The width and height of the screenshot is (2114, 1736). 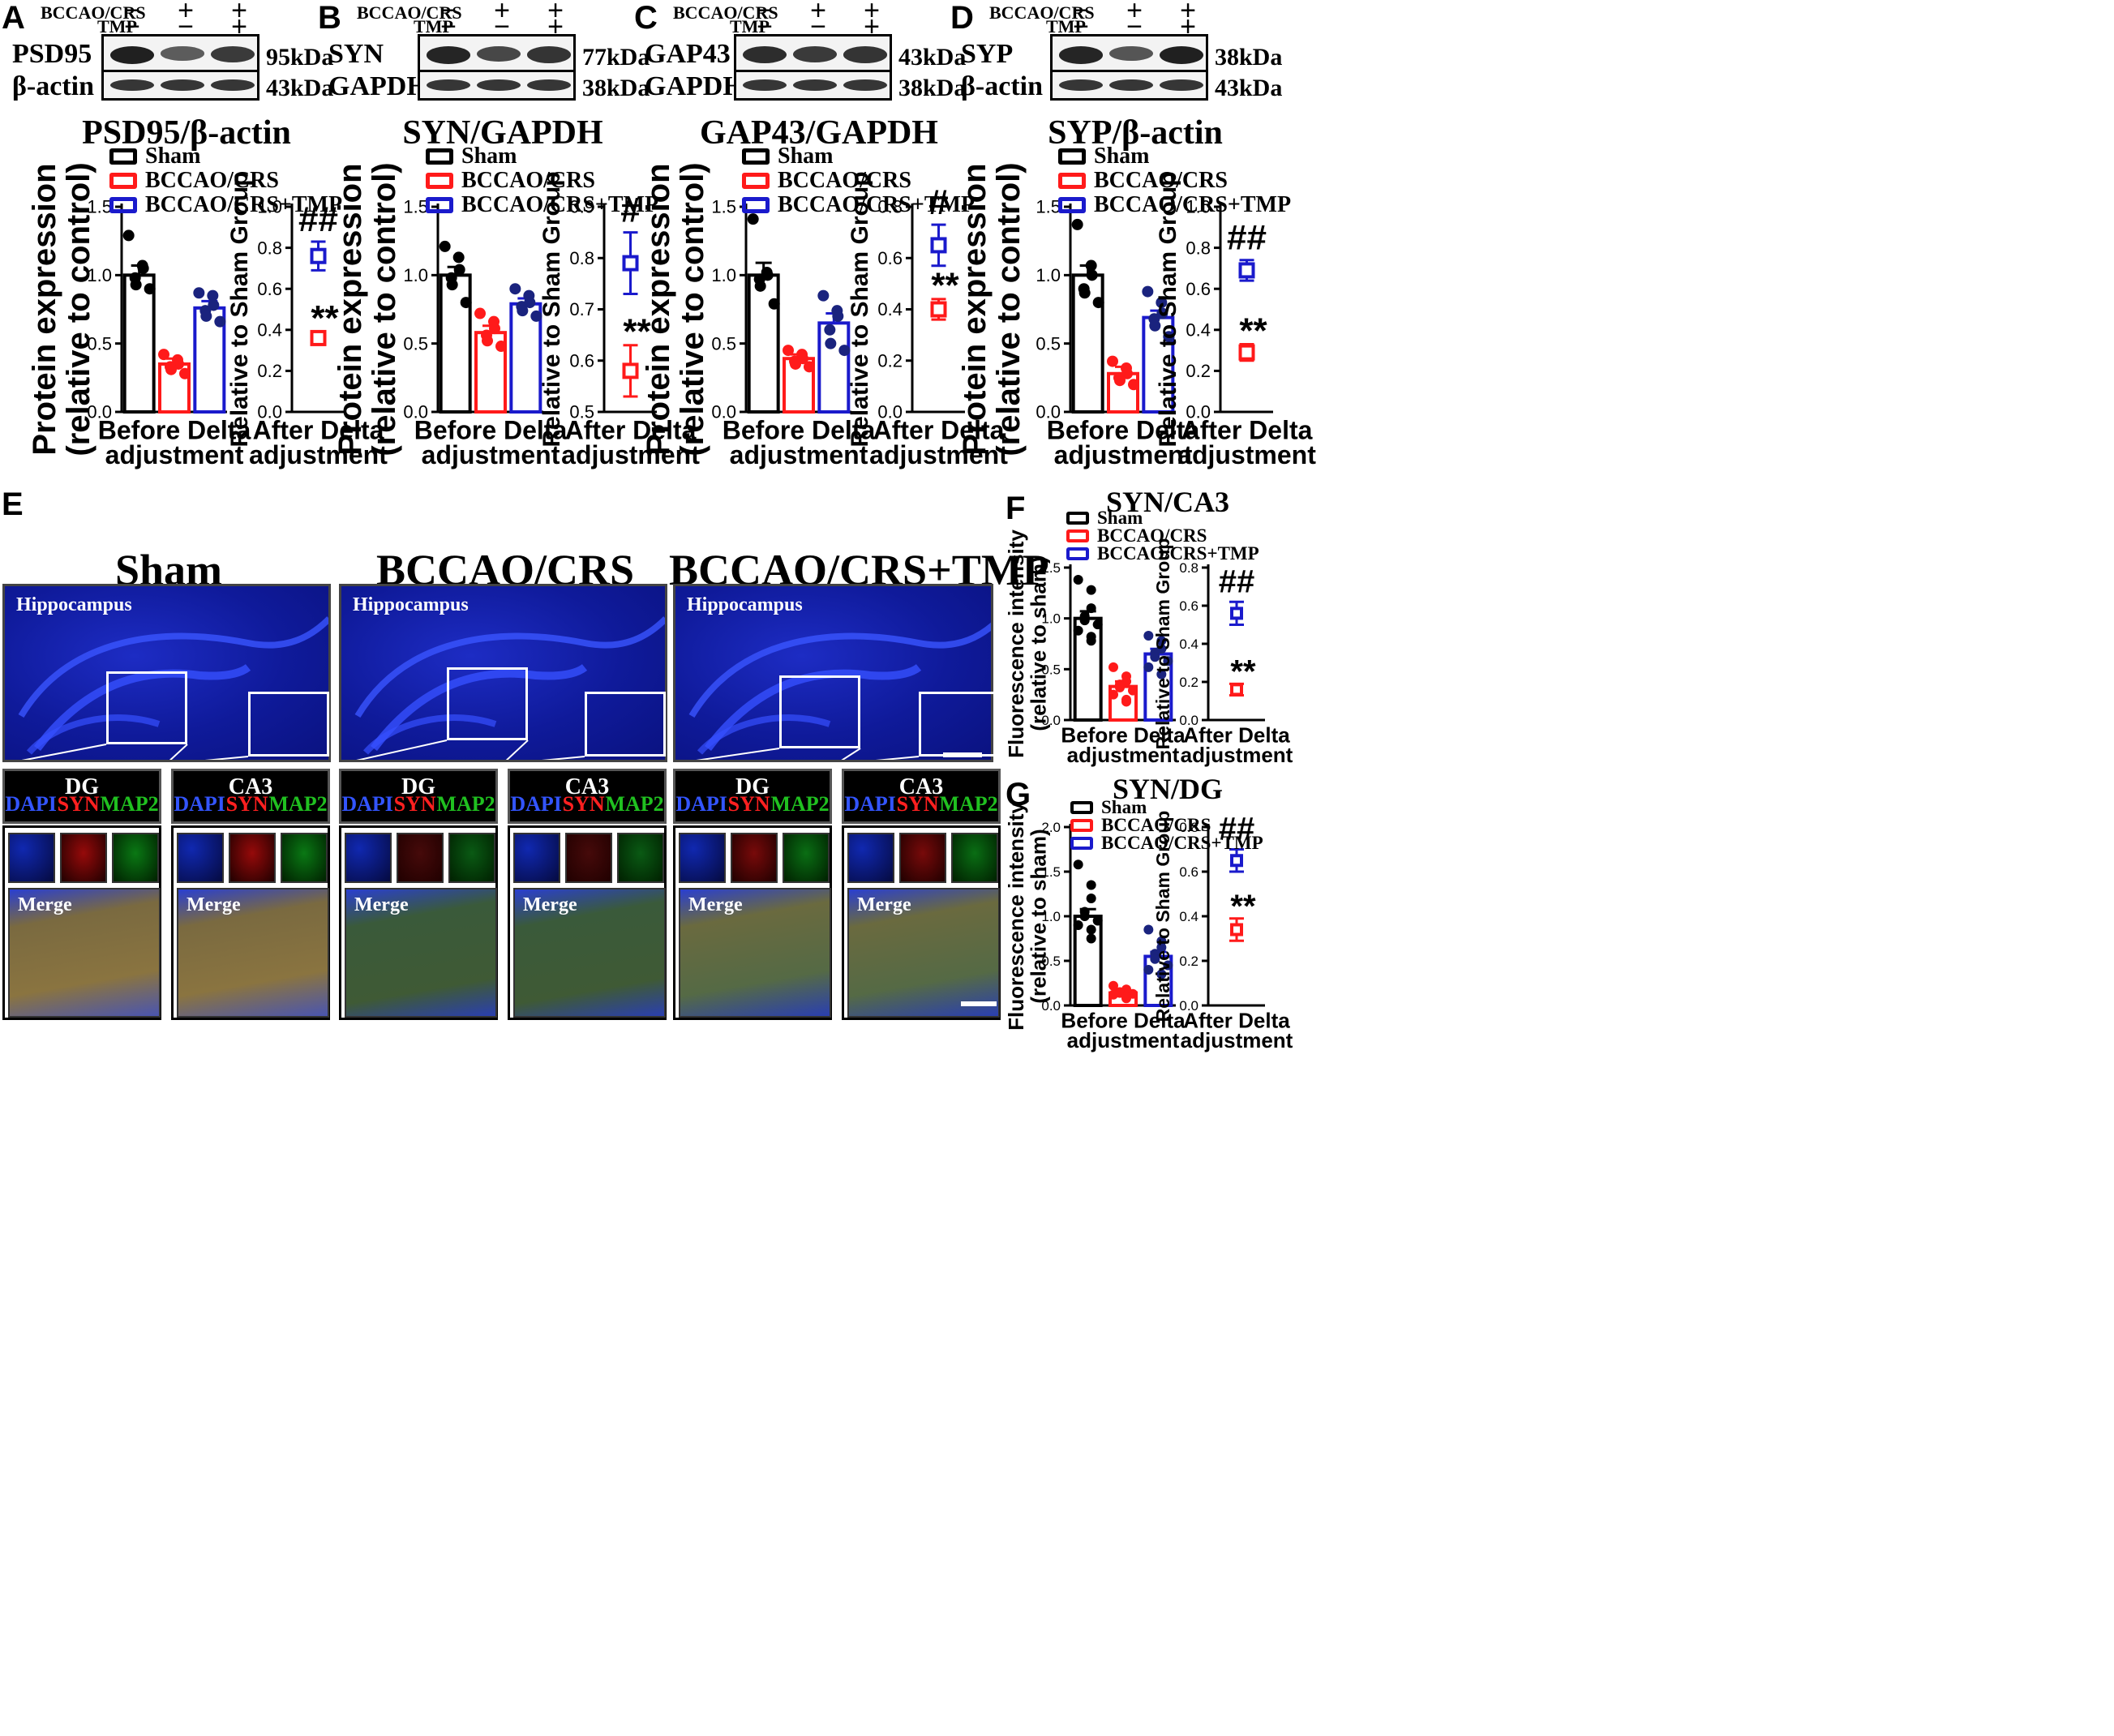 I want to click on channel-map2: MAP2, so click(x=465, y=804).